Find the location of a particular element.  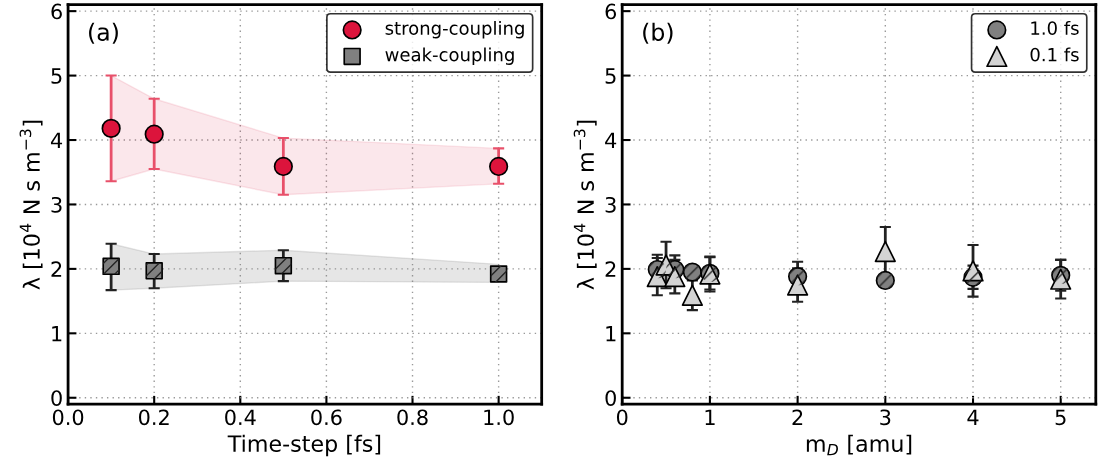

annotation: (a) is located at coordinates (103, 33).